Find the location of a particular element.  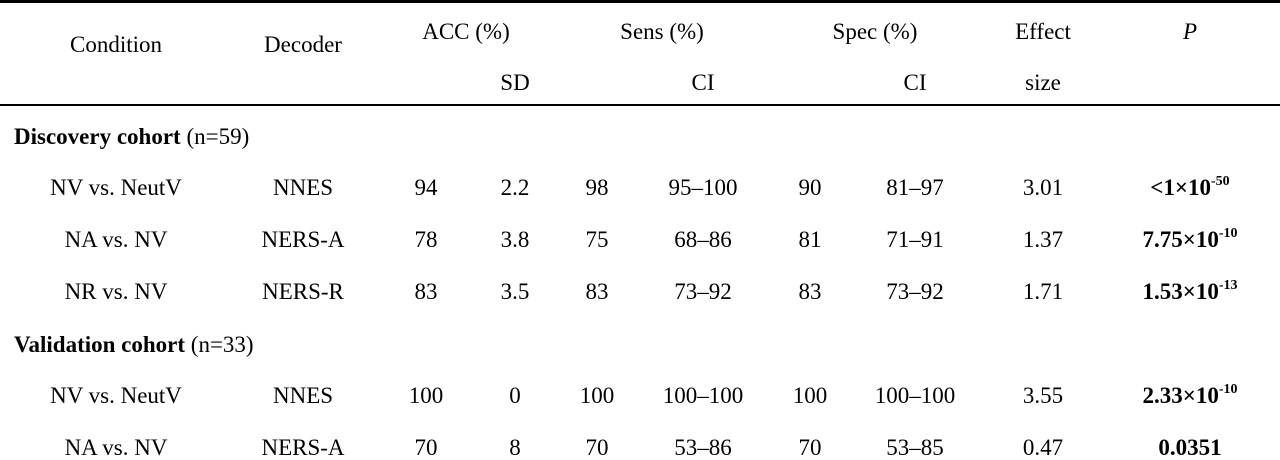

p-base: 1.53×10 is located at coordinates (1180, 291).